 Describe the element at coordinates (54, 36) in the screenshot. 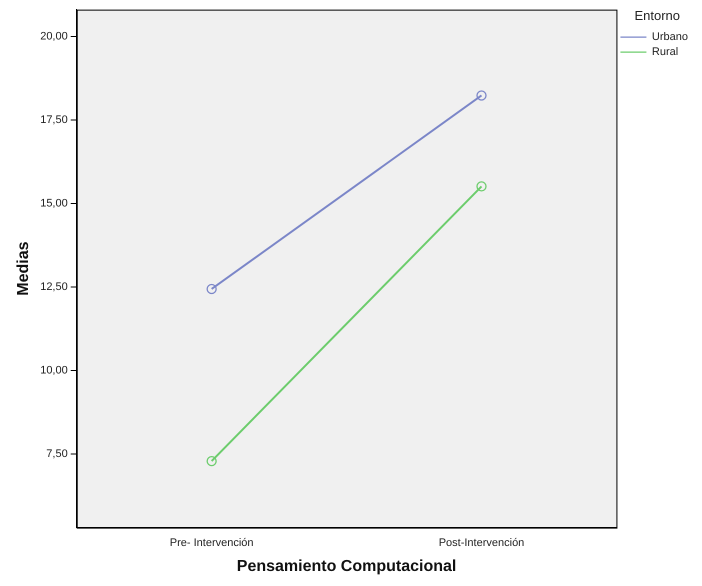

I see `y-tick-label: 20,00` at that location.